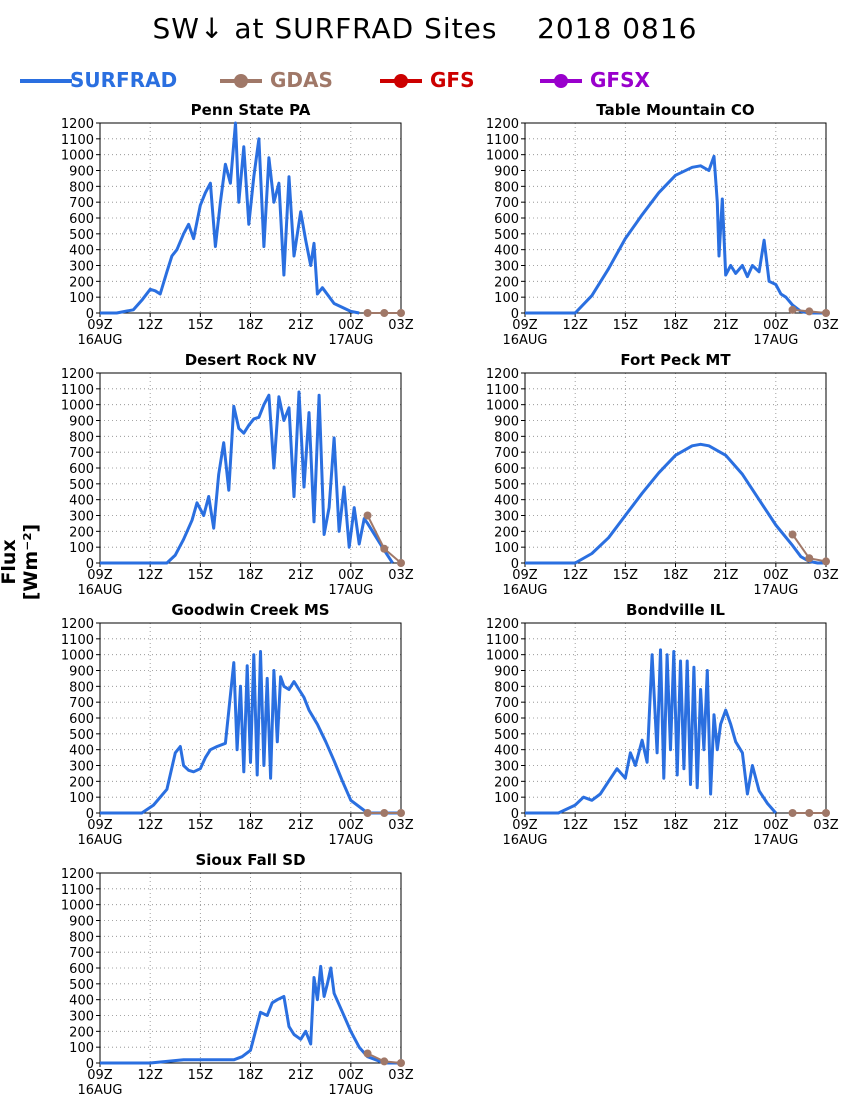 Image resolution: width=850 pixels, height=1100 pixels. I want to click on chart-title: Sioux Fall SD, so click(250, 860).